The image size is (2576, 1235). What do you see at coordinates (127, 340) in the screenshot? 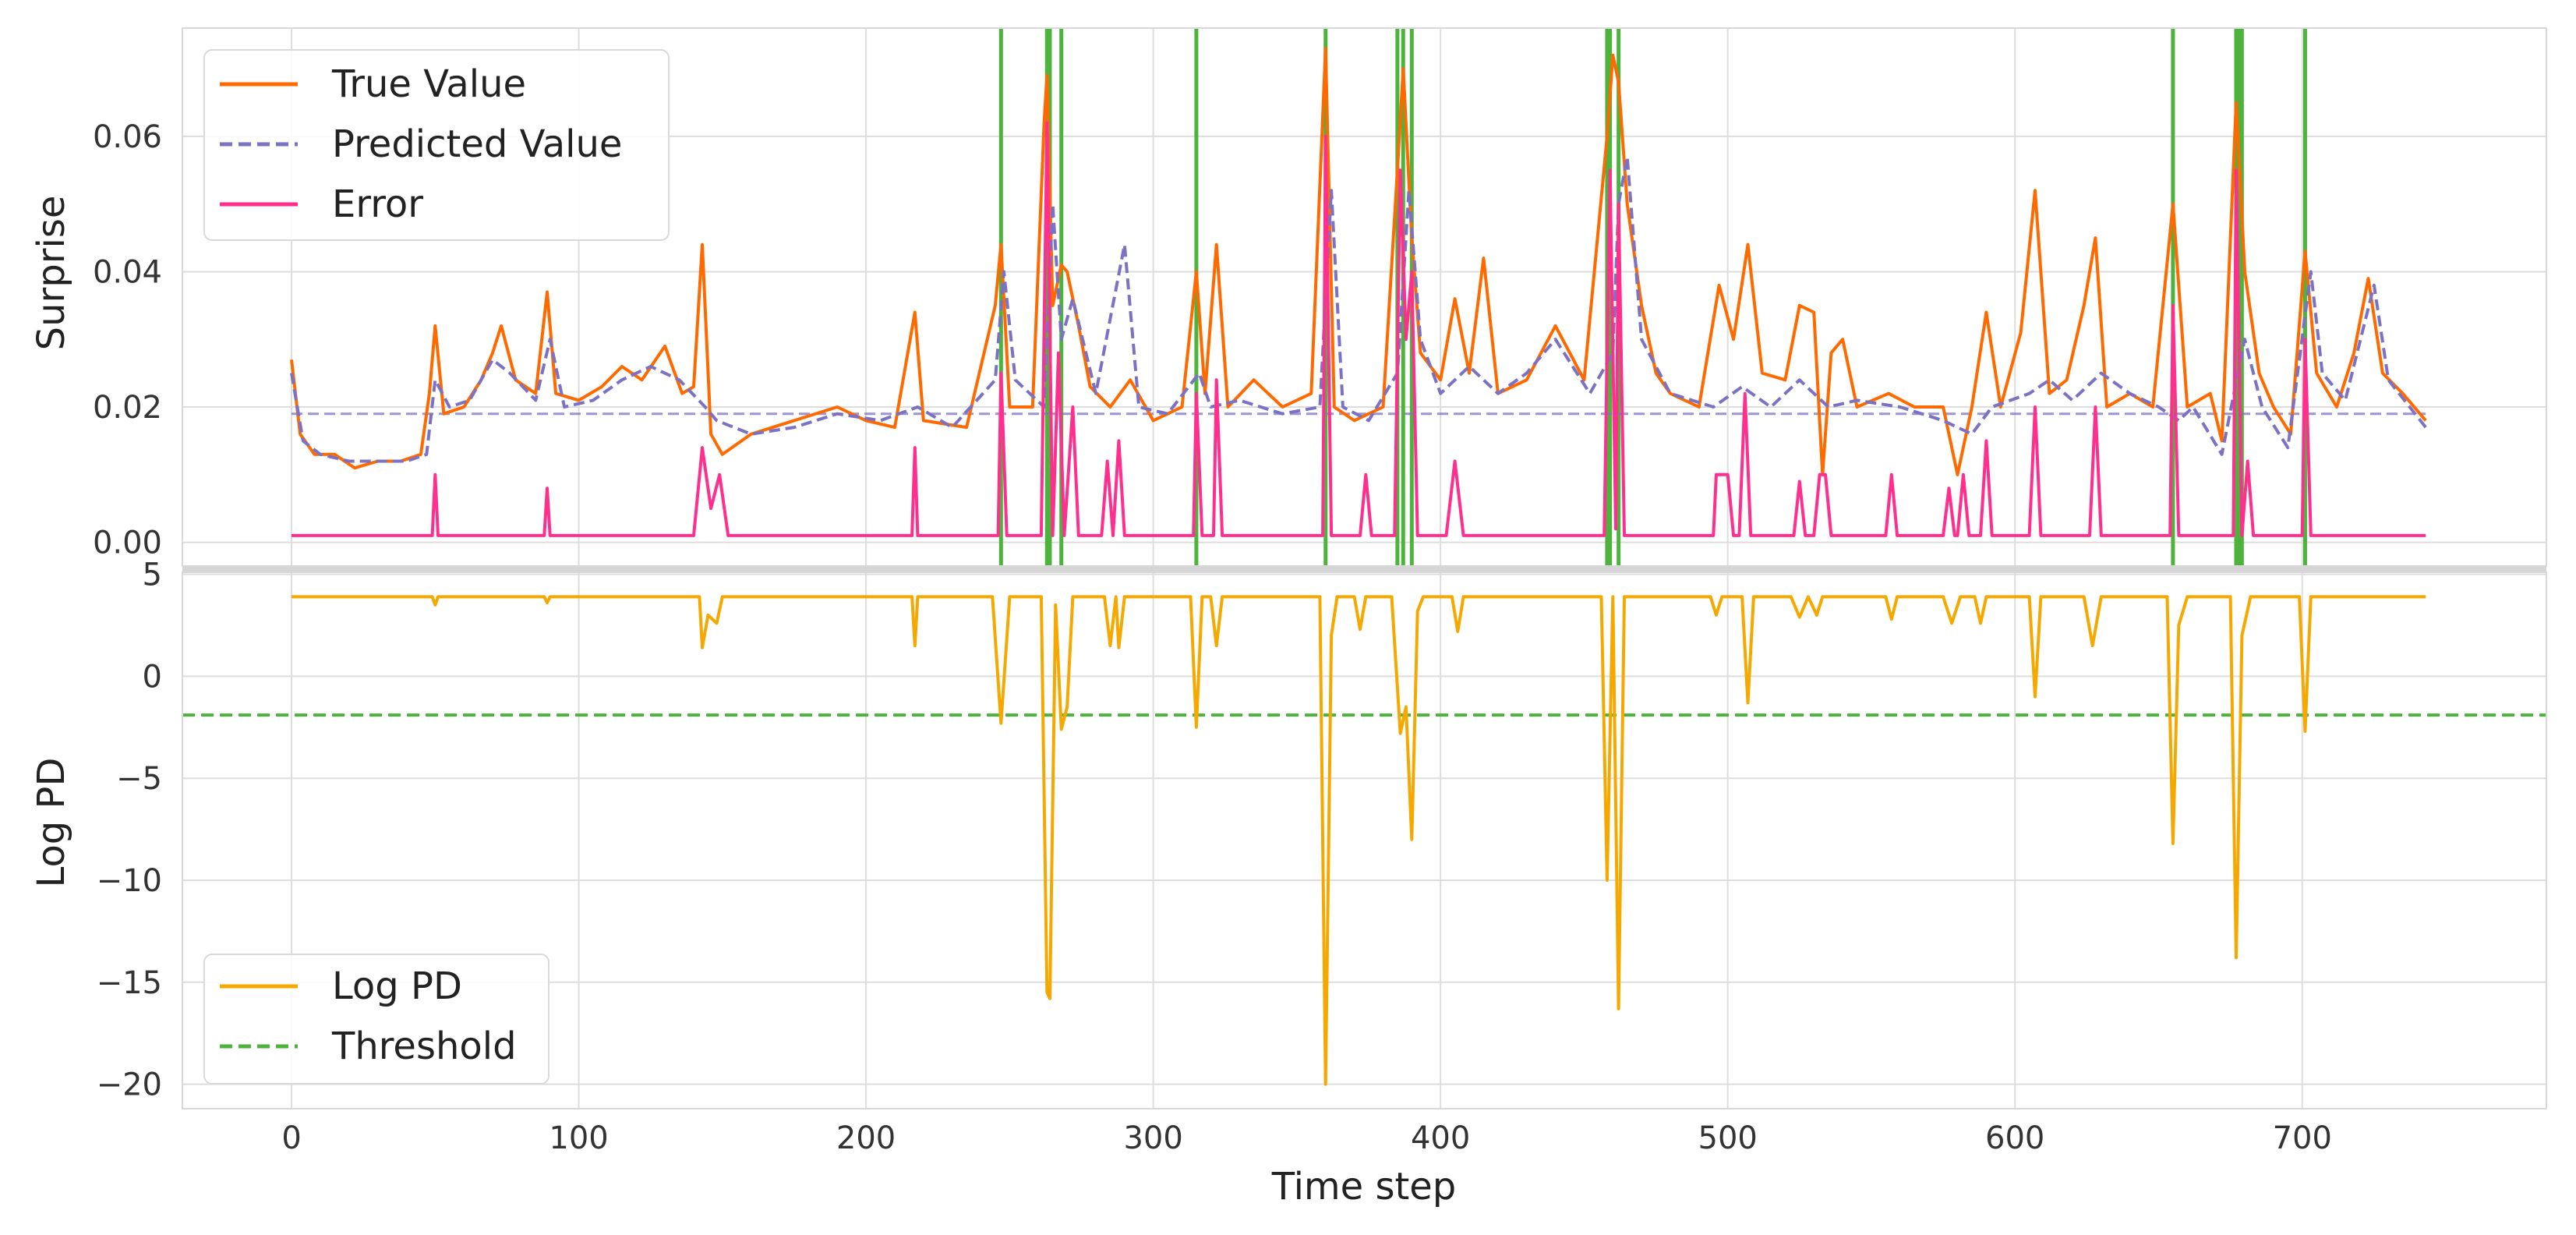
I see `surprise-y-ticks: 0.00 0.02 0.04 0.06` at bounding box center [127, 340].